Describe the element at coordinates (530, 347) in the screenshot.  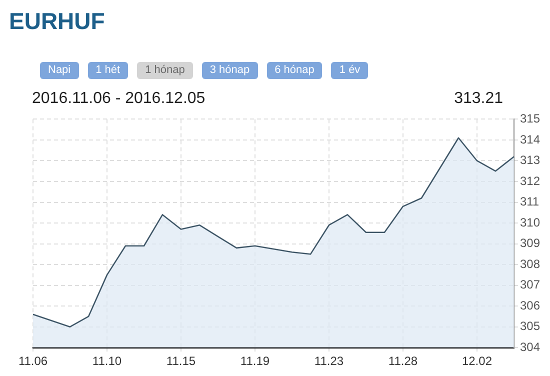
I see `y-tick-label: 304` at that location.